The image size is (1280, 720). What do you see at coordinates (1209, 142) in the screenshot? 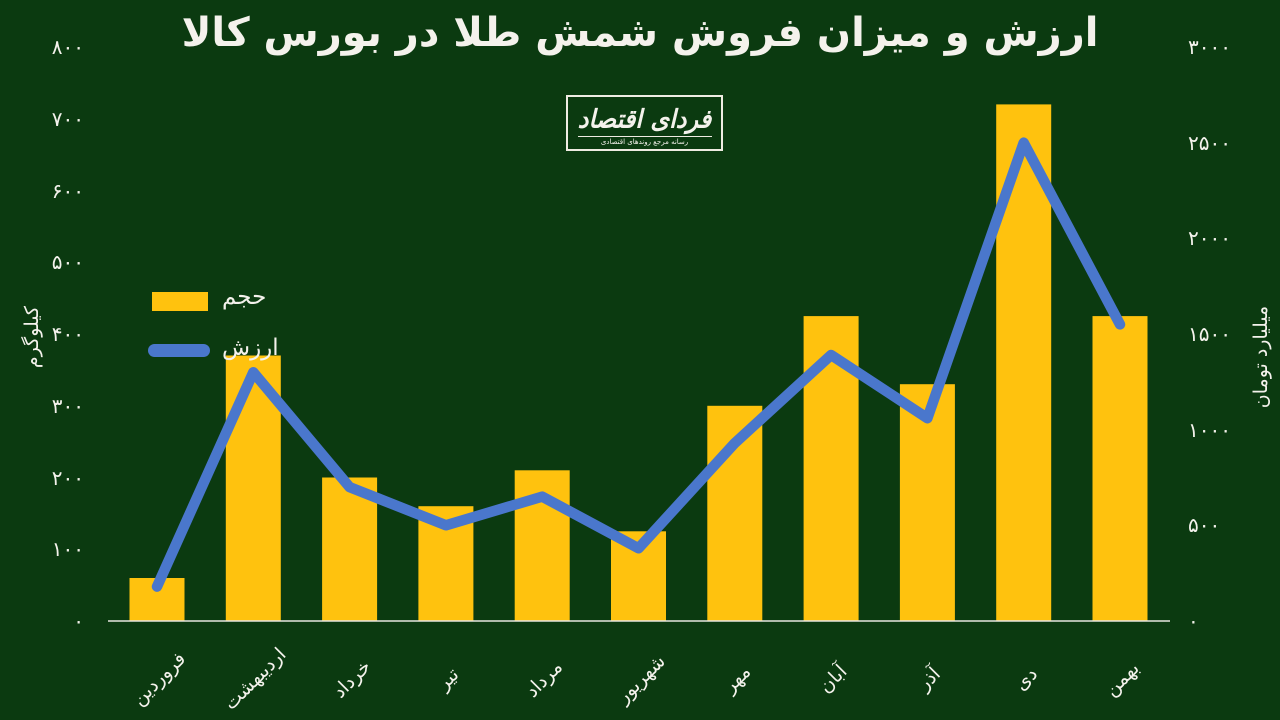
I see `y-tick-right: ۲۵۰۰` at bounding box center [1209, 142].